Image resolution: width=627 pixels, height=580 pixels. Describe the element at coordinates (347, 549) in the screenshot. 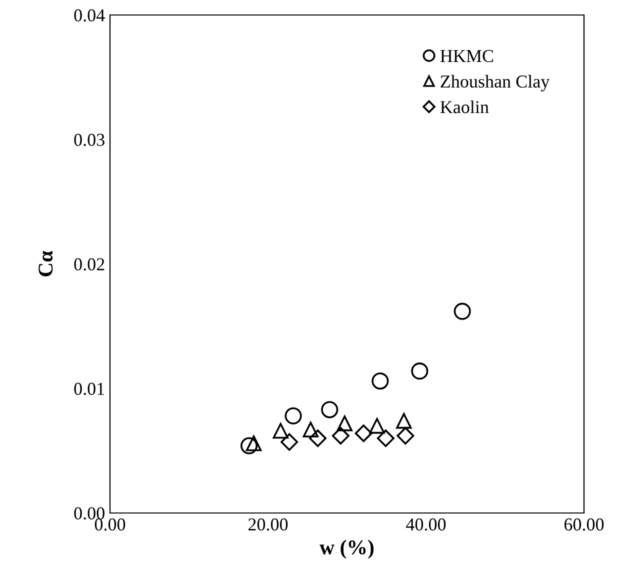

I see `x-axis-title: w (%)` at that location.